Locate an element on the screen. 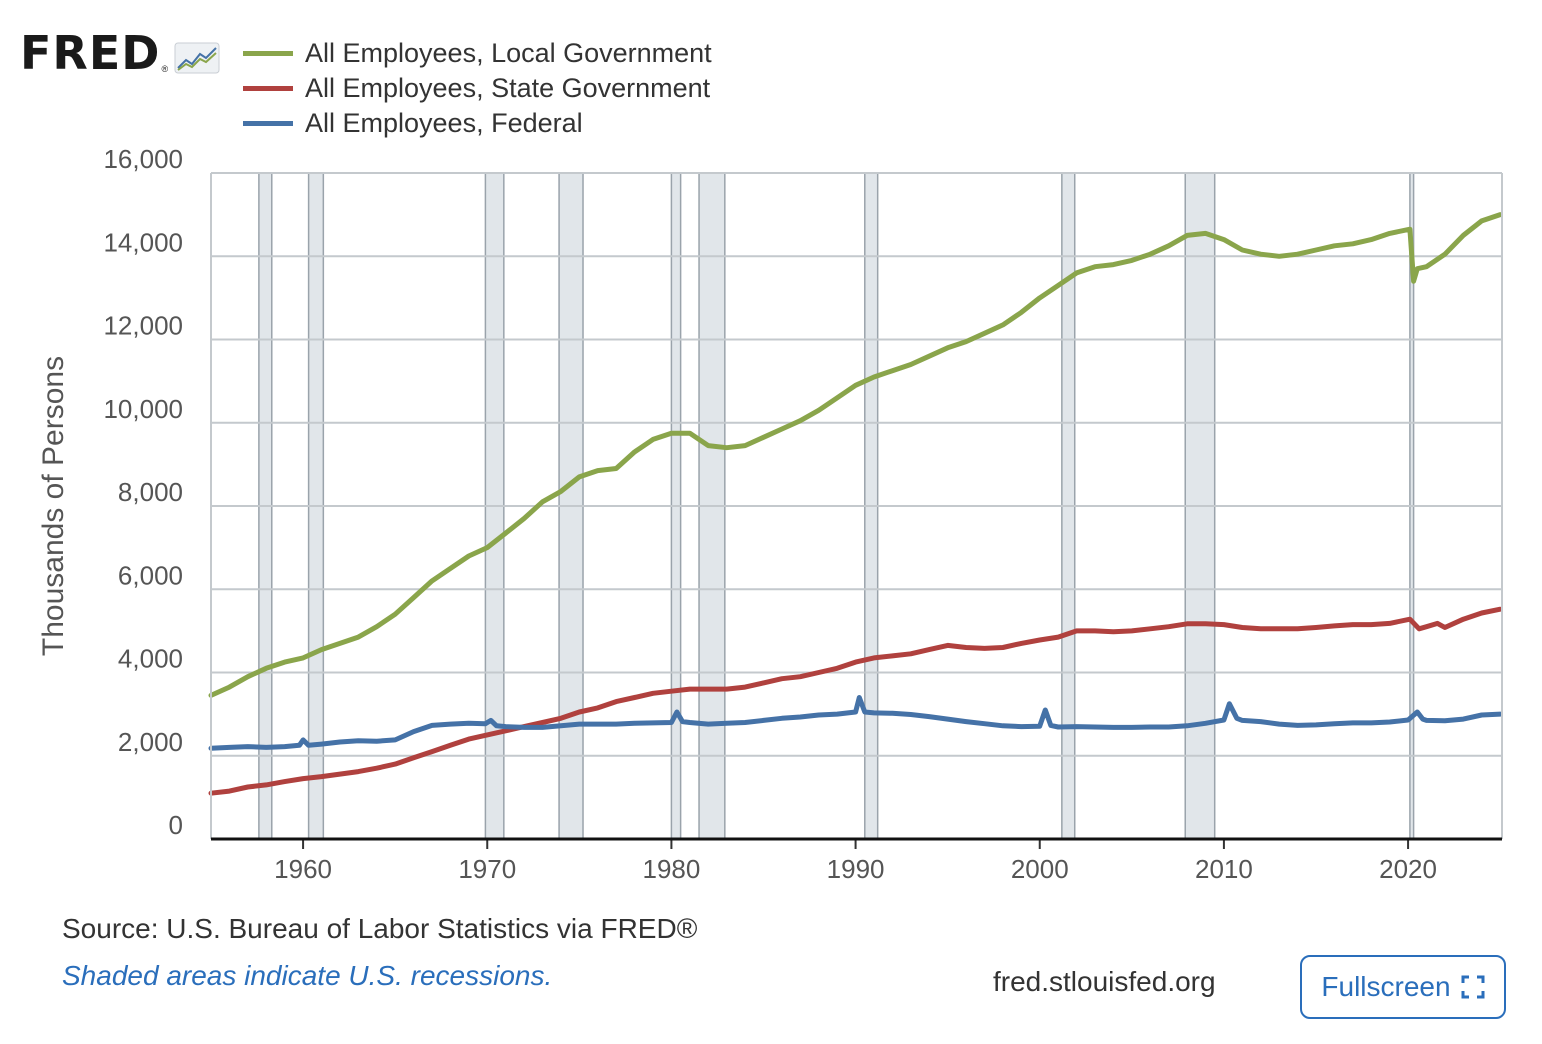 This screenshot has height=1044, width=1542. y-tick-label: 0 is located at coordinates (176, 825).